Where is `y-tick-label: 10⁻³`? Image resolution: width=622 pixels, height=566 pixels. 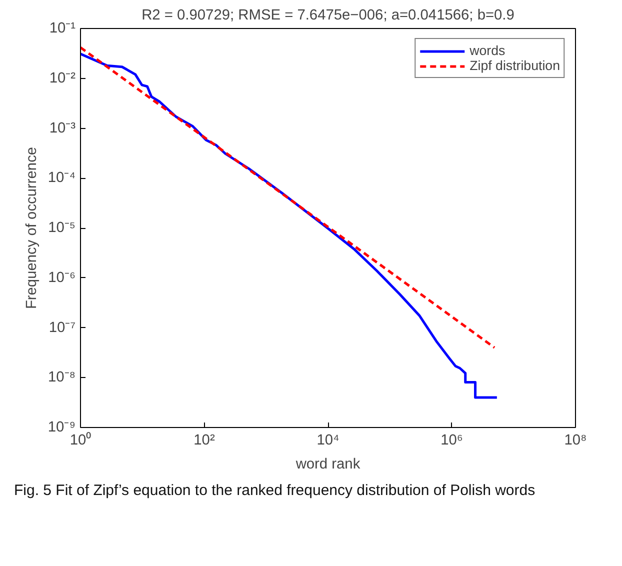
y-tick-label: 10⁻³ is located at coordinates (62, 128).